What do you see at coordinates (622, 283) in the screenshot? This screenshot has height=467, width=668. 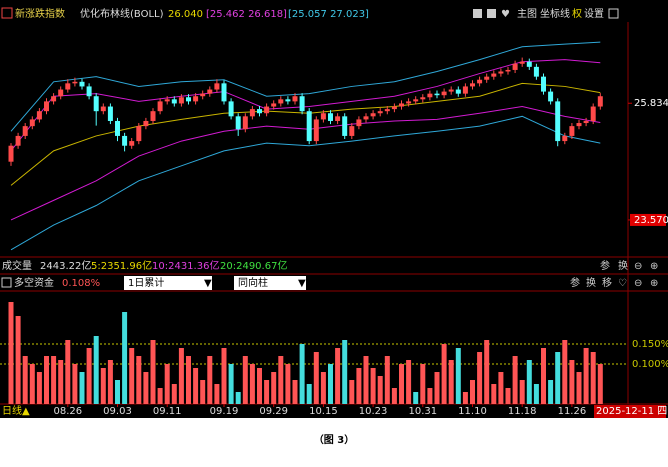 I see `icon: ♡` at bounding box center [622, 283].